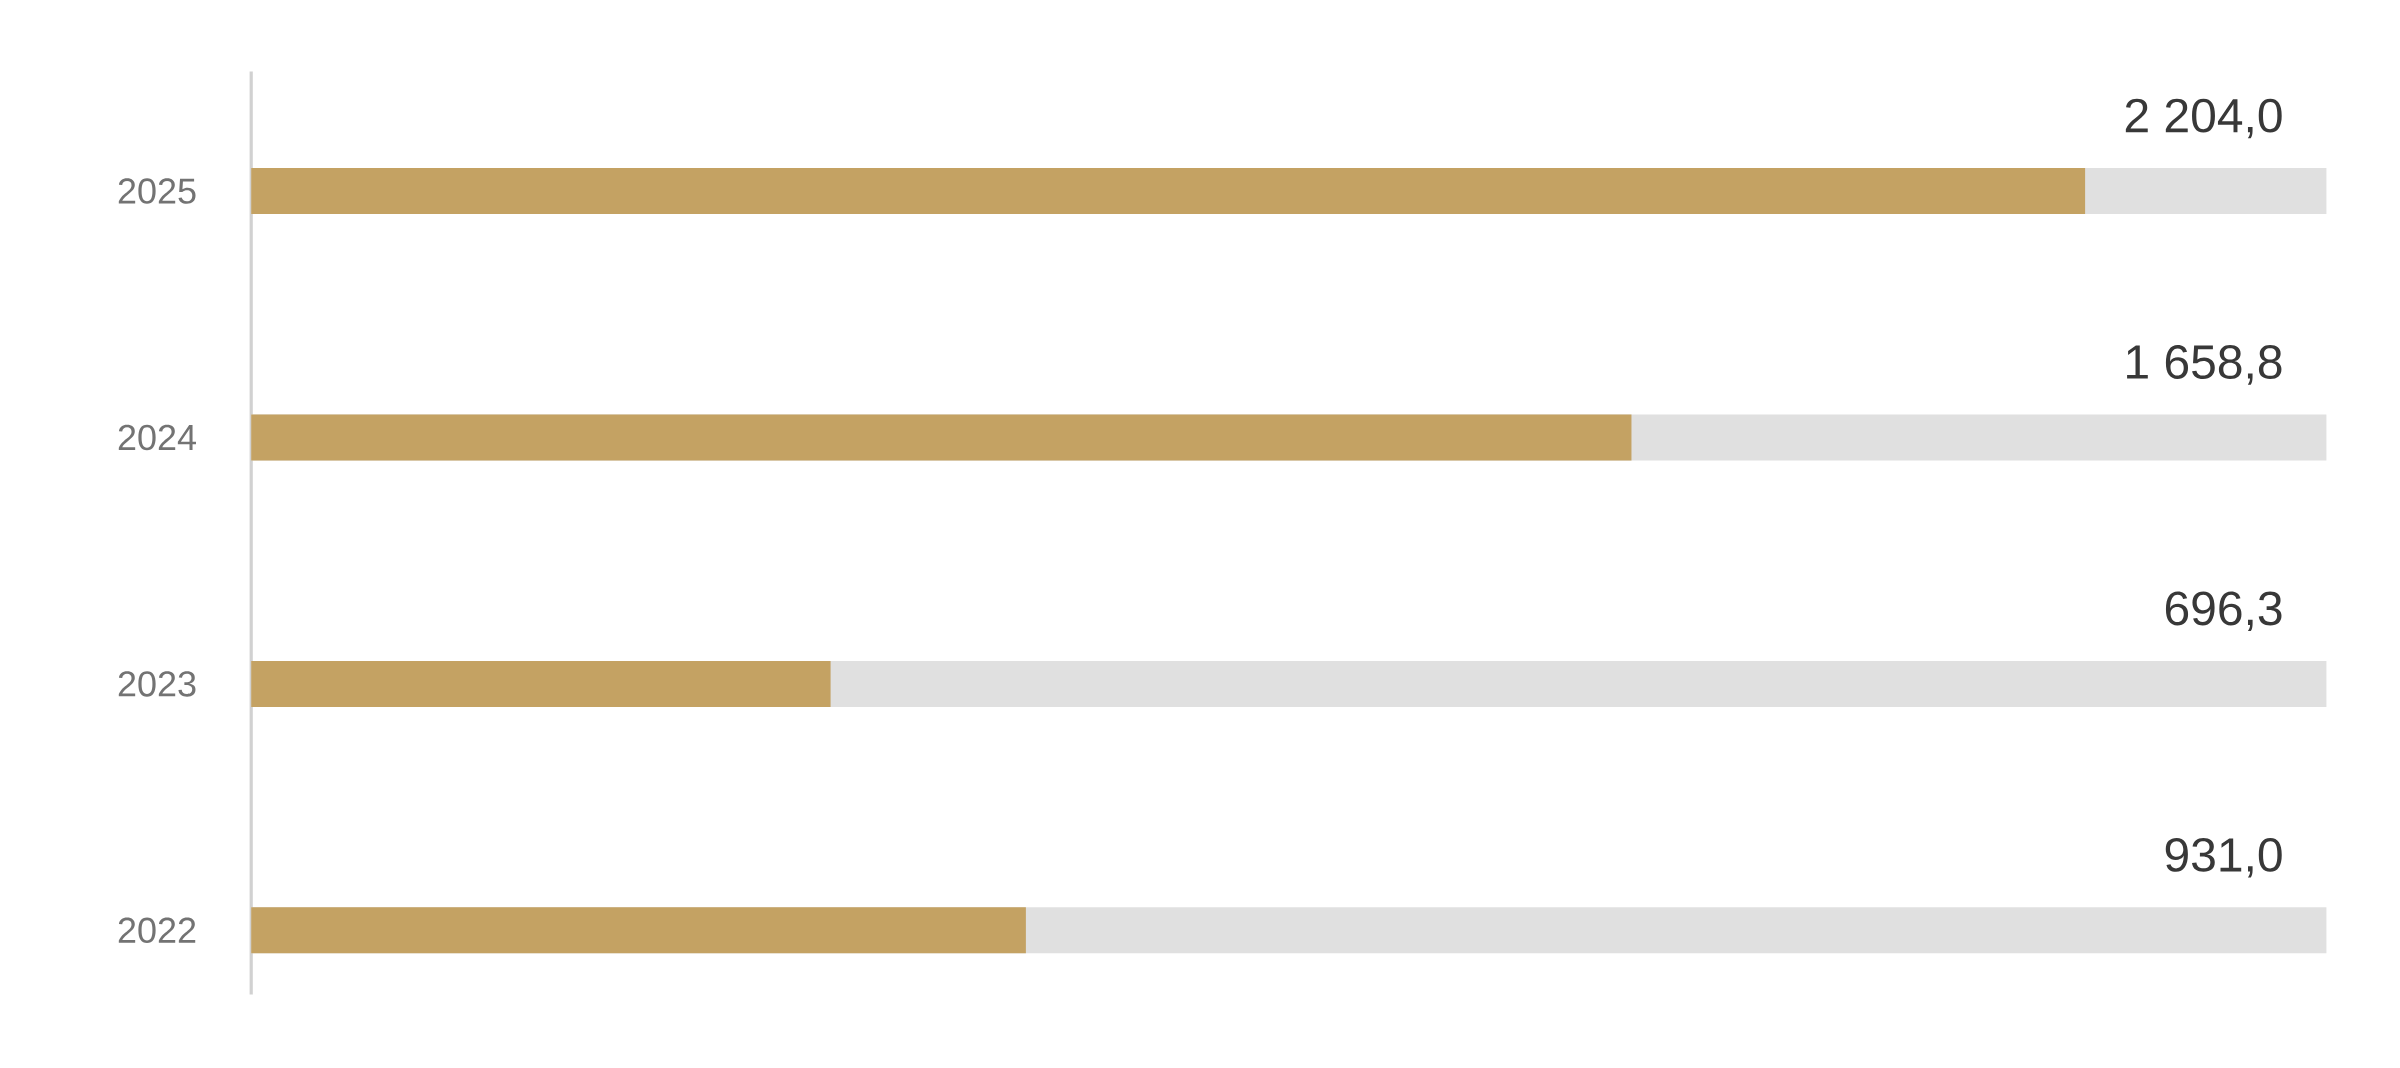 The height and width of the screenshot is (1068, 2400). What do you see at coordinates (157, 684) in the screenshot?
I see `y-tick-label: 2023` at bounding box center [157, 684].